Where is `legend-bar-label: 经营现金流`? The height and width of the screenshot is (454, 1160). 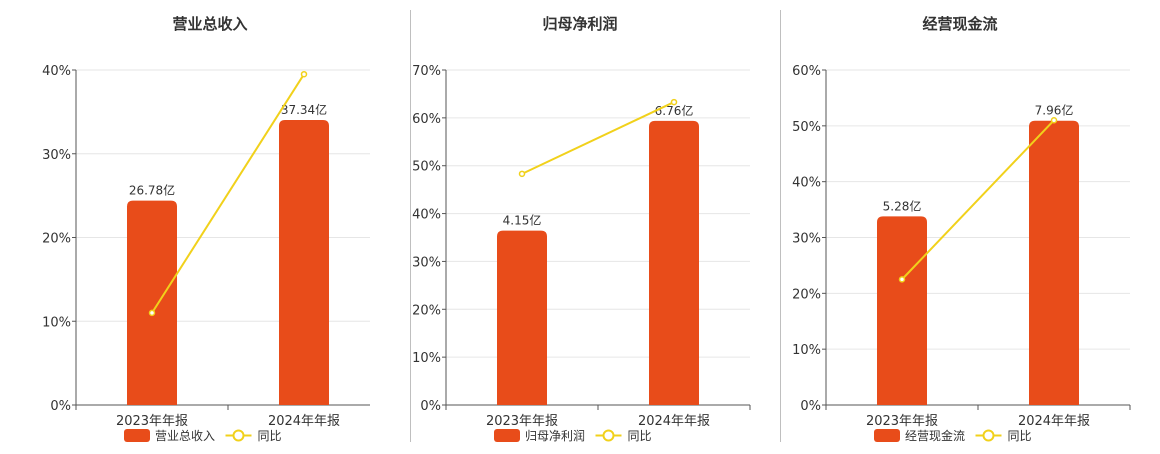
legend-bar-label: 经营现金流 is located at coordinates (935, 435).